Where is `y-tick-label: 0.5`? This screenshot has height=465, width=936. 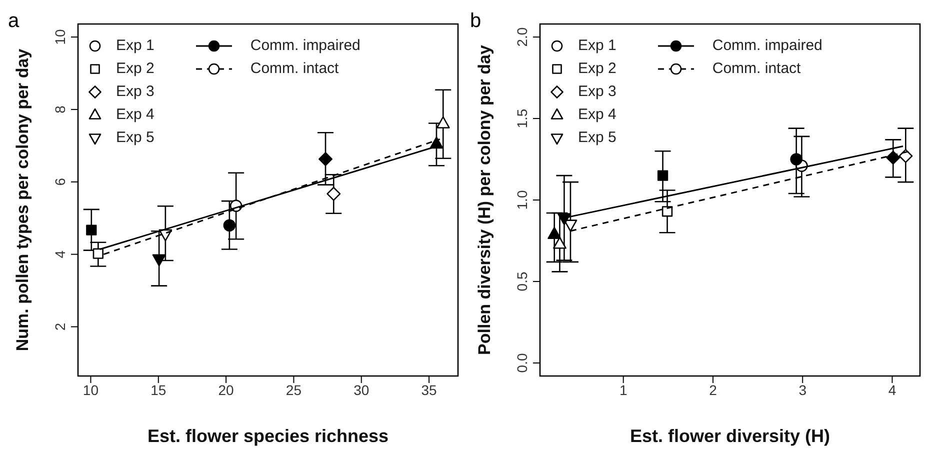 y-tick-label: 0.5 is located at coordinates (522, 282).